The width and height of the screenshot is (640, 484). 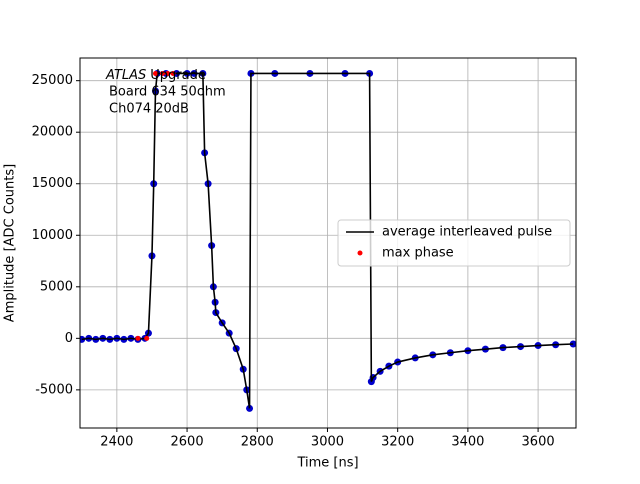 I want to click on y-tick-label: -5000, so click(x=54, y=389).